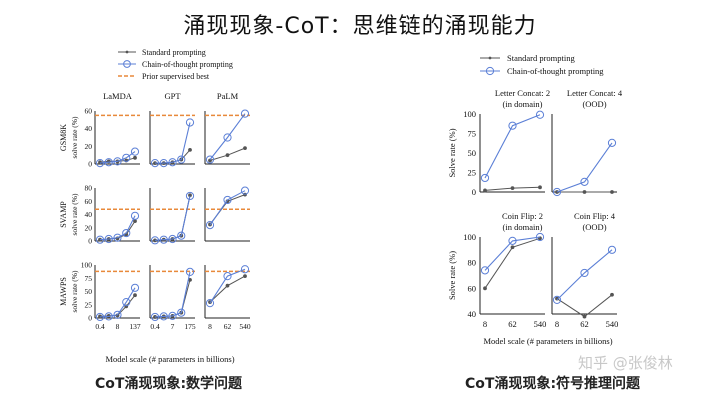  Describe the element at coordinates (555, 71) in the screenshot. I see `sym-legend-cot-label: Chain-of-thought prompting` at that location.